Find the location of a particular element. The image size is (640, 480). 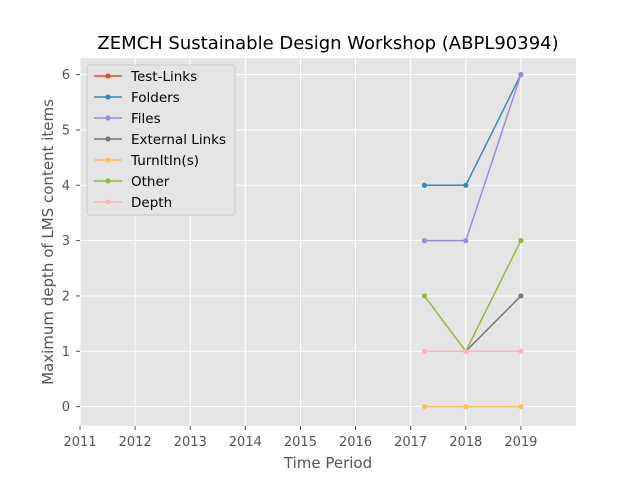

x-tick-label: 2018 is located at coordinates (465, 442).